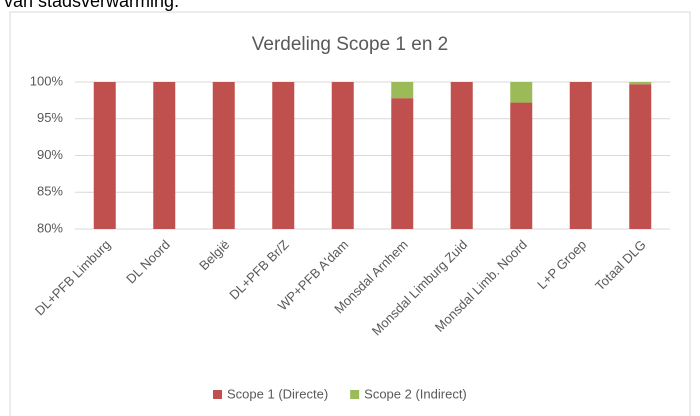 The width and height of the screenshot is (700, 416). I want to click on chart-title: Verdeling Scope 1 en 2, so click(350, 44).